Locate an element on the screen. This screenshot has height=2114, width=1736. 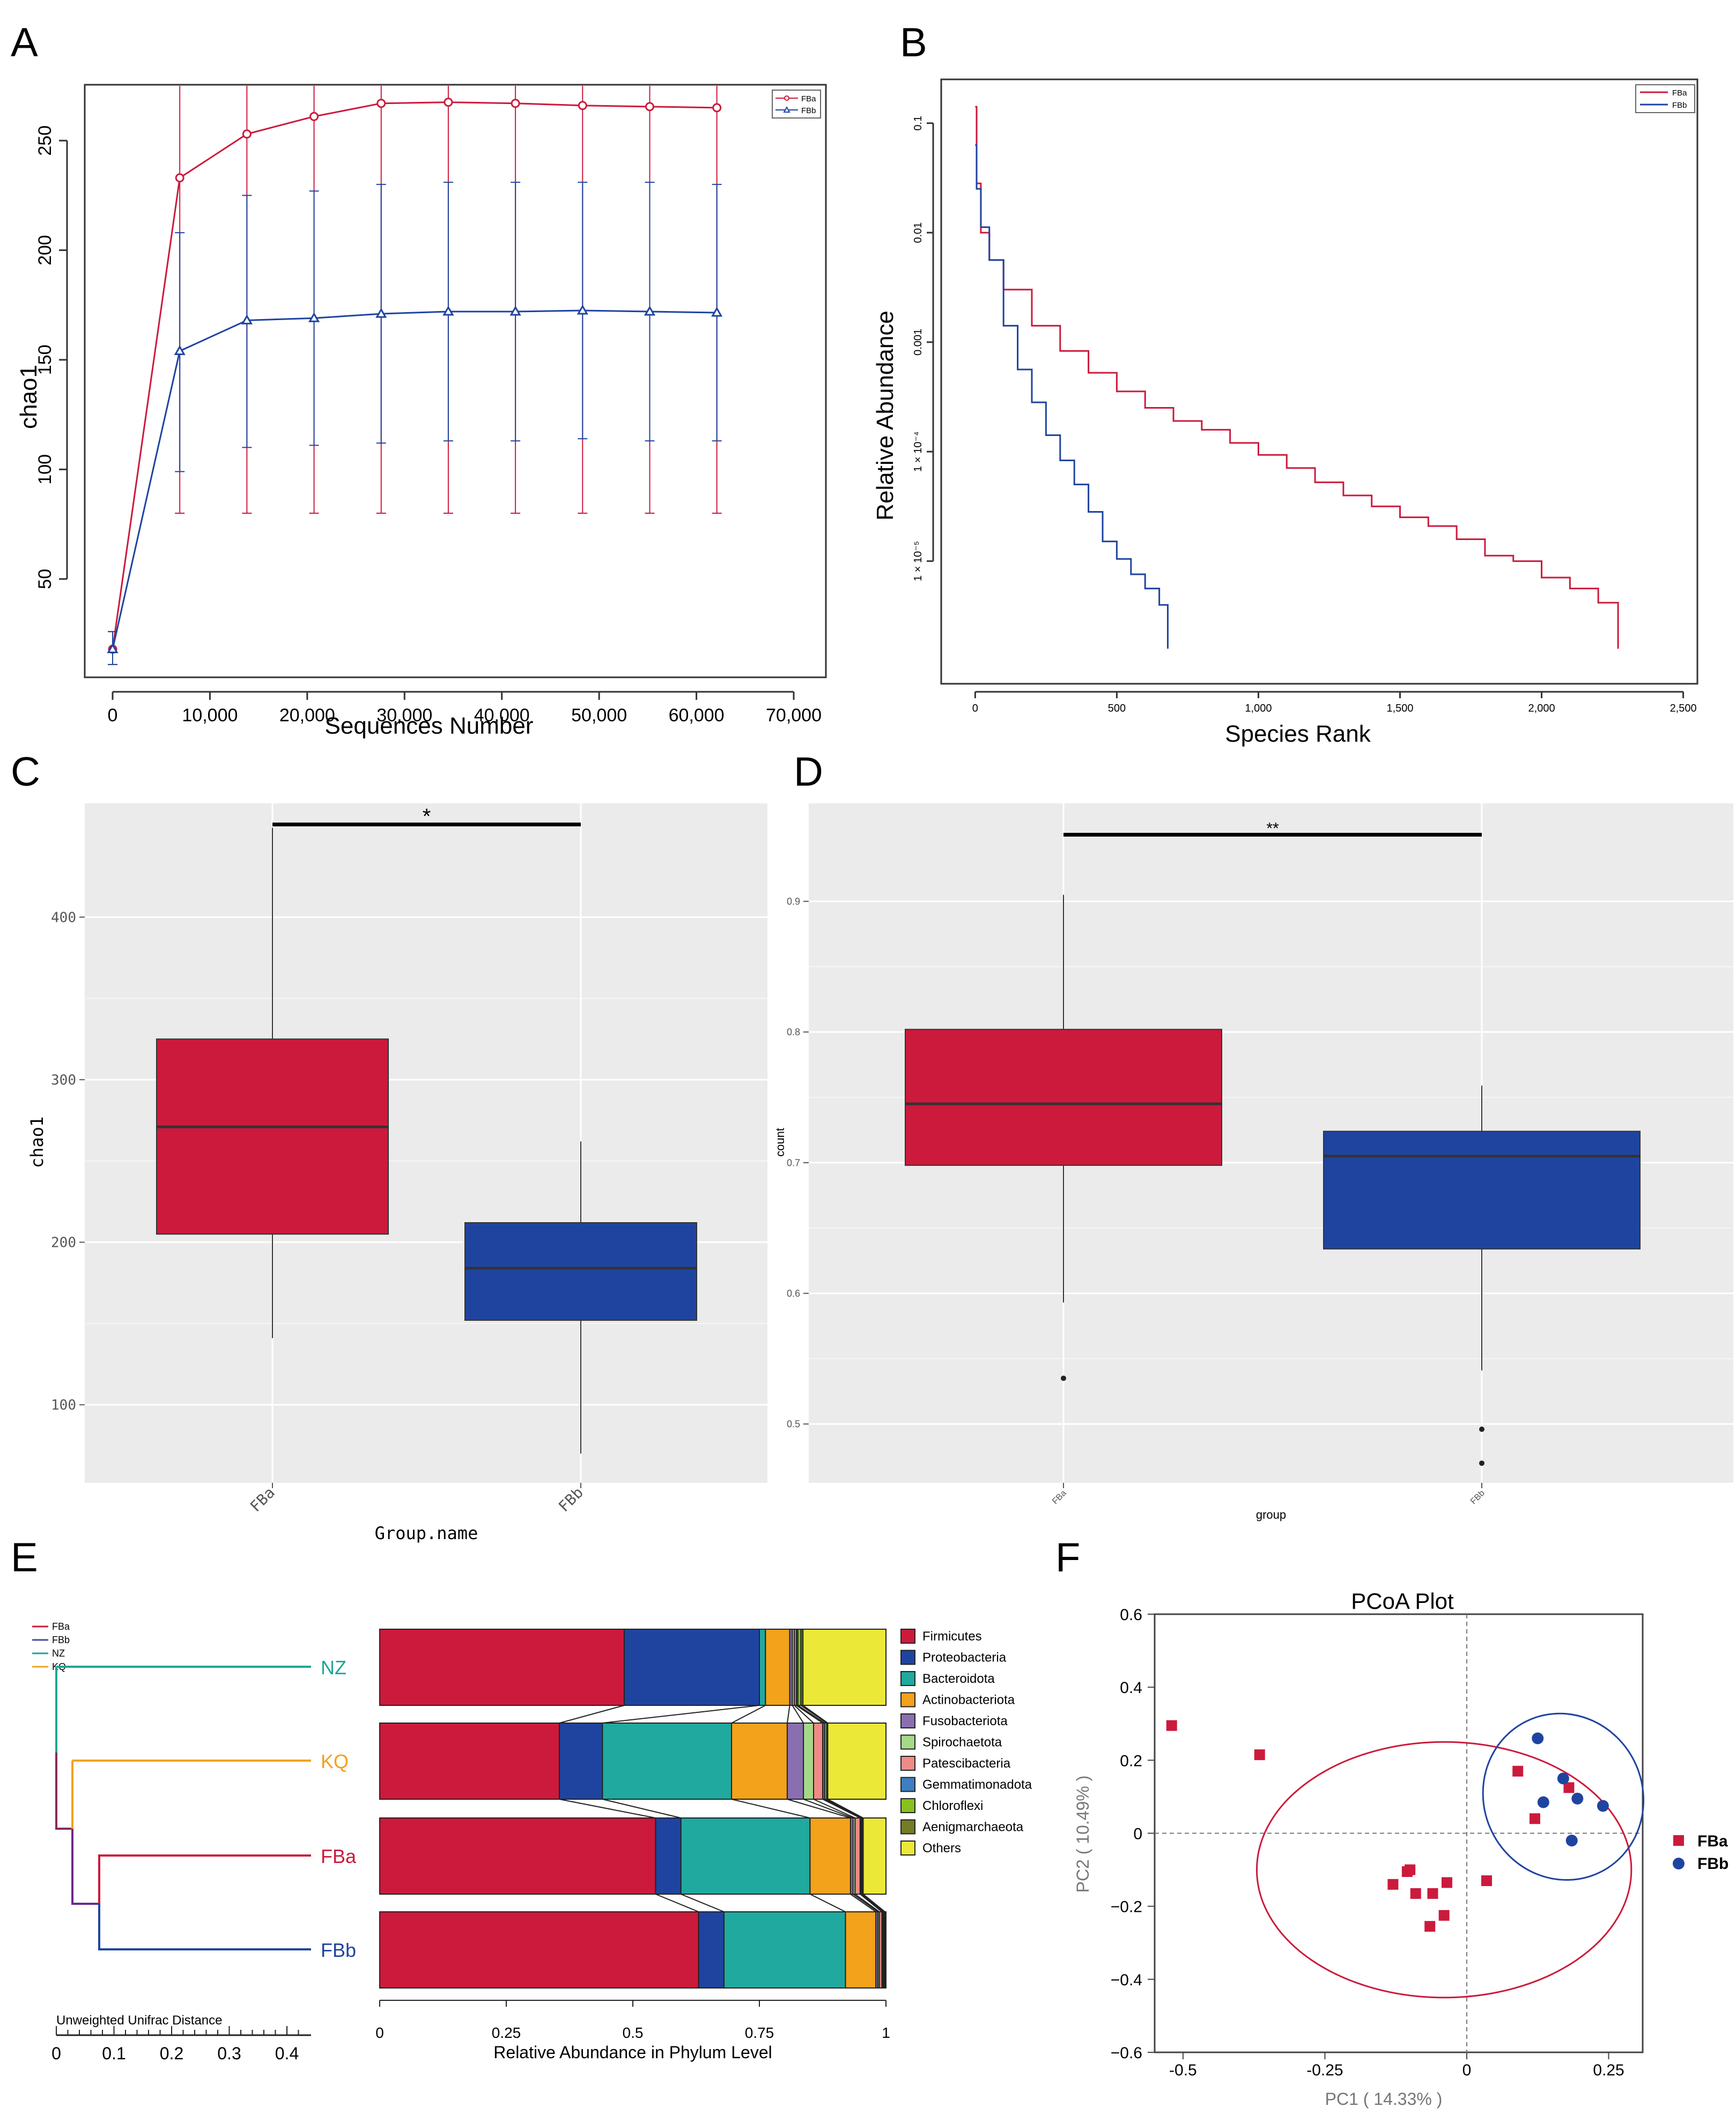
y-tick-label: 0.4 is located at coordinates (1131, 1688).